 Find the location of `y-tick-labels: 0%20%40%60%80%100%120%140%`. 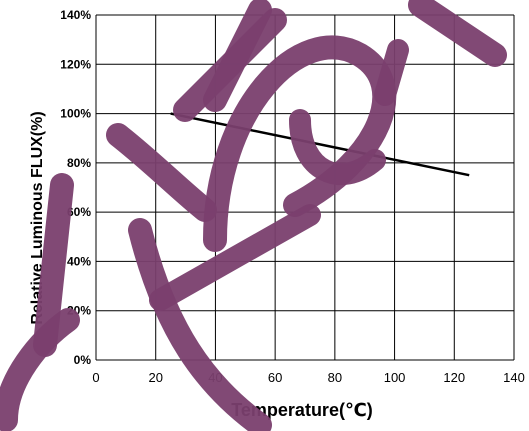

y-tick-labels: 0%20%40%60%80%100%120%140% is located at coordinates (75, 187).